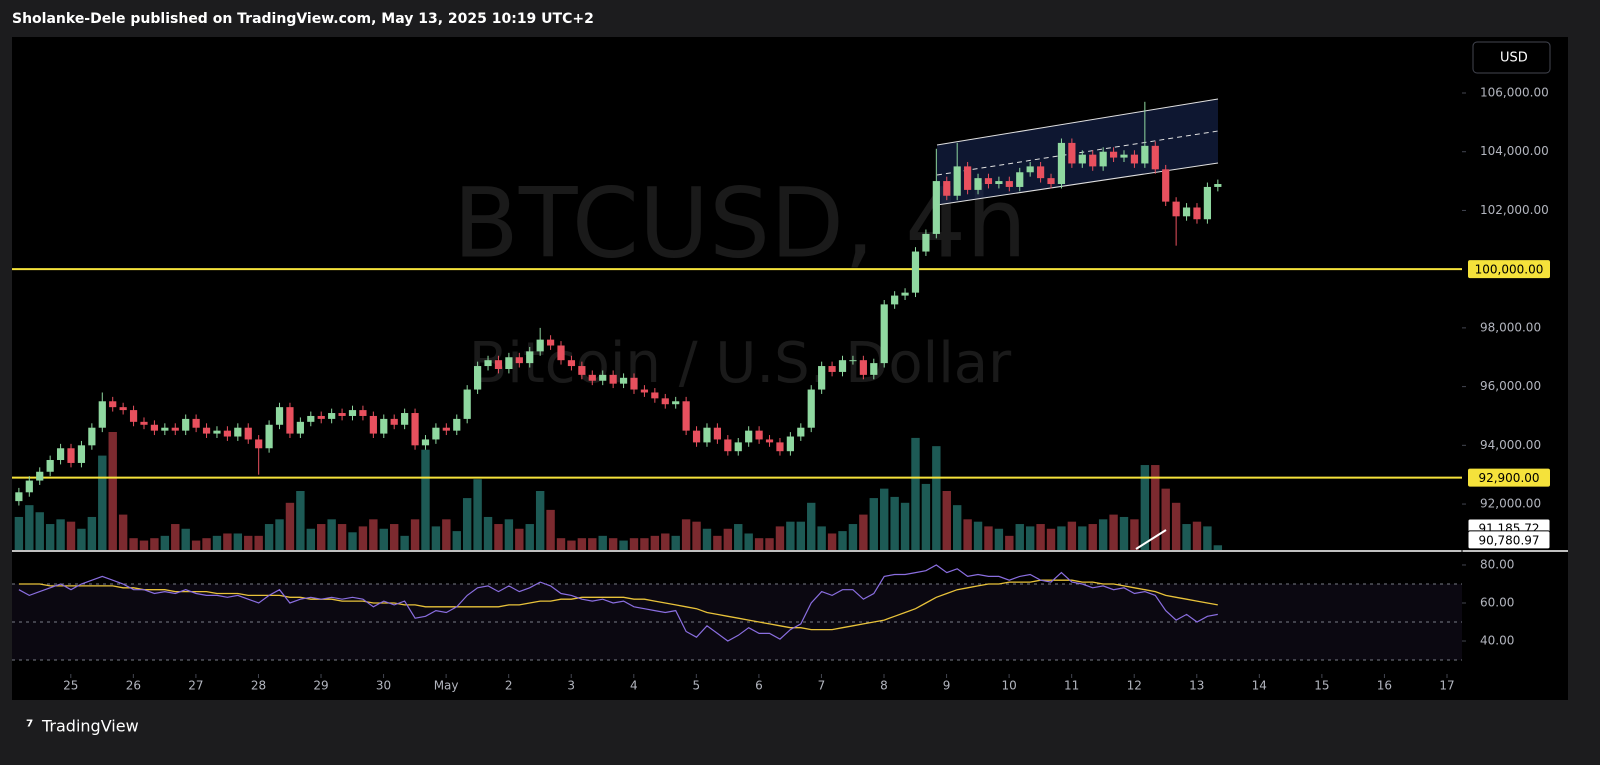  What do you see at coordinates (29, 727) in the screenshot?
I see `brand-logo-mark: ⁷` at bounding box center [29, 727].